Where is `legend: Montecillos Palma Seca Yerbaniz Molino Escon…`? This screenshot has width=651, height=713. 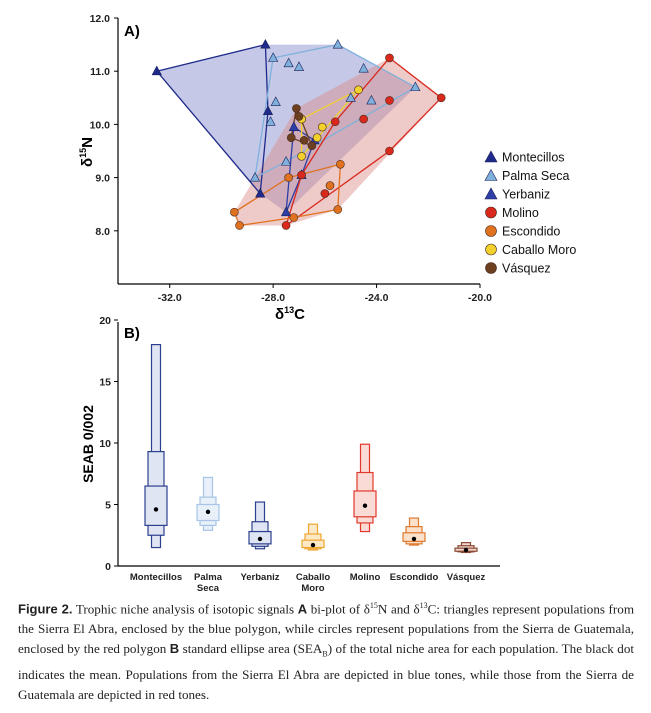
legend: Montecillos Palma Seca Yerbaniz Molino Escon… is located at coordinates (530, 213).